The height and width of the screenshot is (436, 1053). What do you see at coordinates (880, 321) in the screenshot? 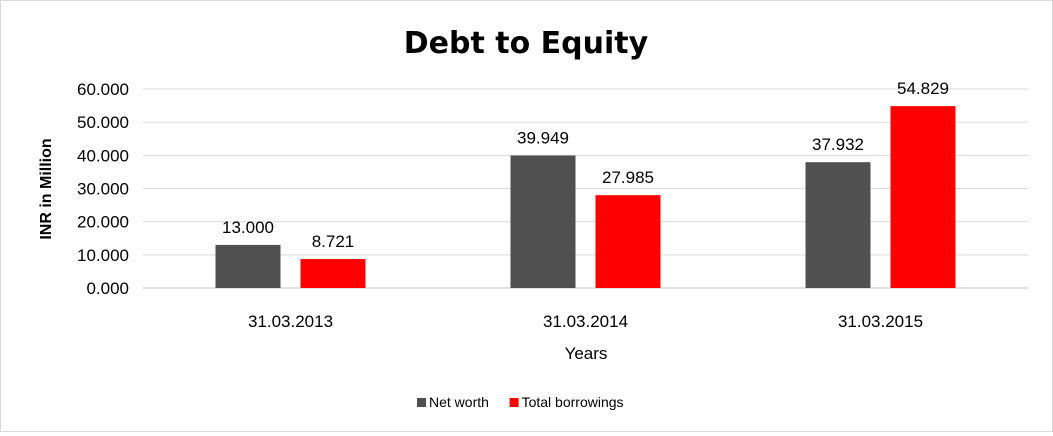
I see `x-tick-label: 31.03.2015` at bounding box center [880, 321].